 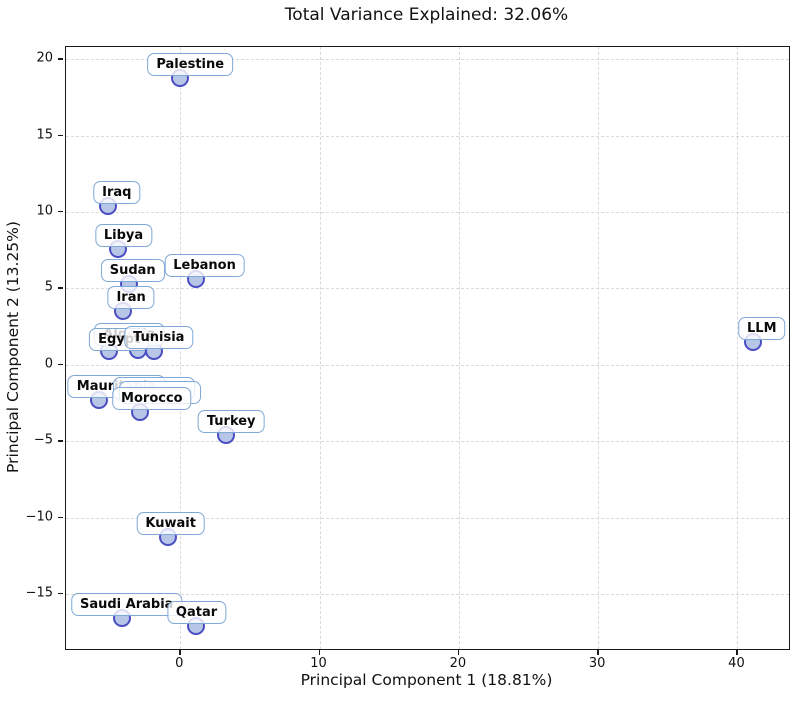 What do you see at coordinates (48, 287) in the screenshot?
I see `y-tick-label: 5` at bounding box center [48, 287].